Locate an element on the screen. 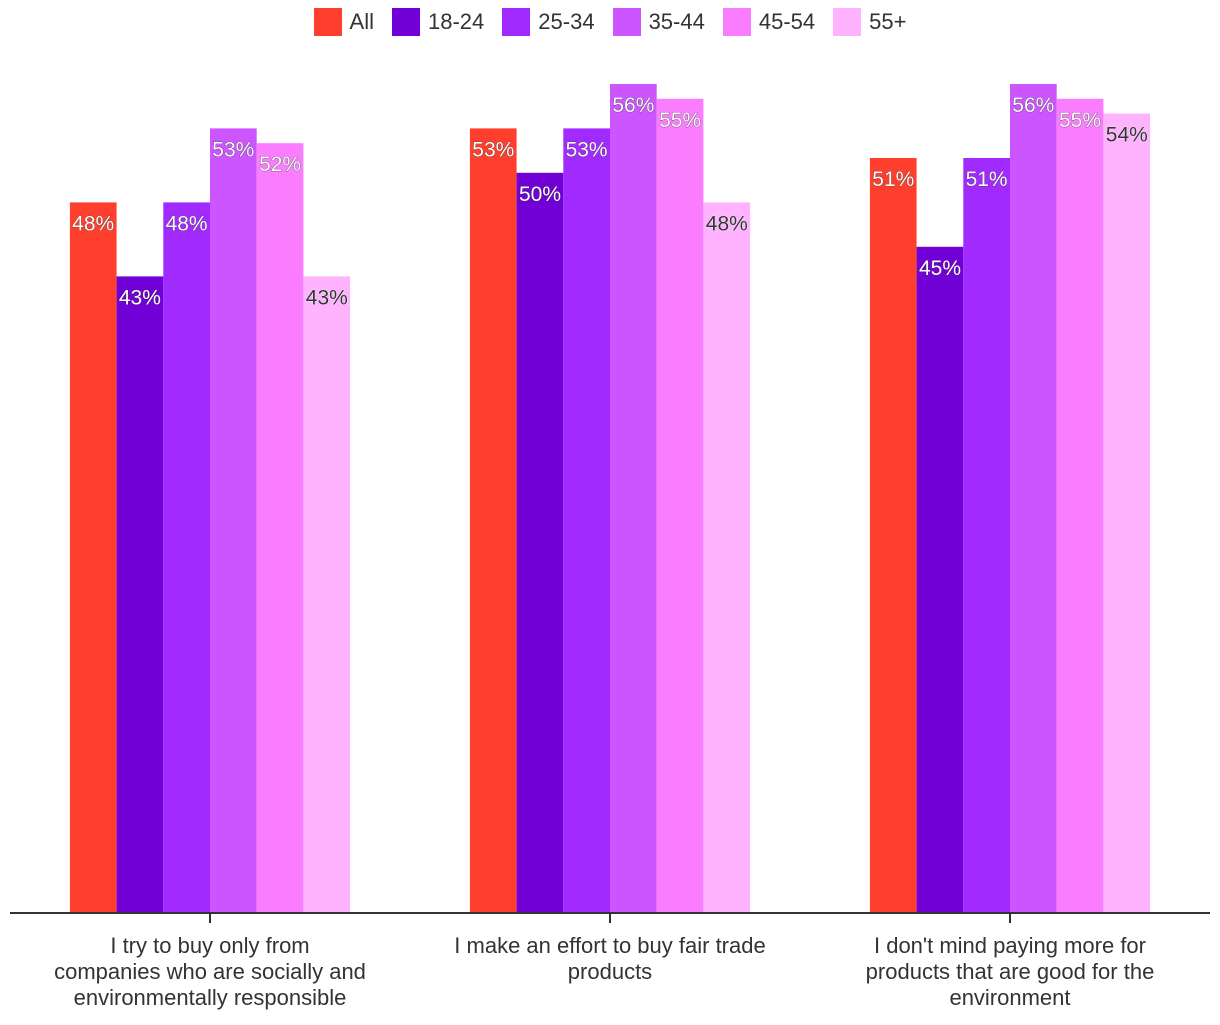 Image resolution: width=1220 pixels, height=1025 pixels. data-label: 50% is located at coordinates (540, 194).